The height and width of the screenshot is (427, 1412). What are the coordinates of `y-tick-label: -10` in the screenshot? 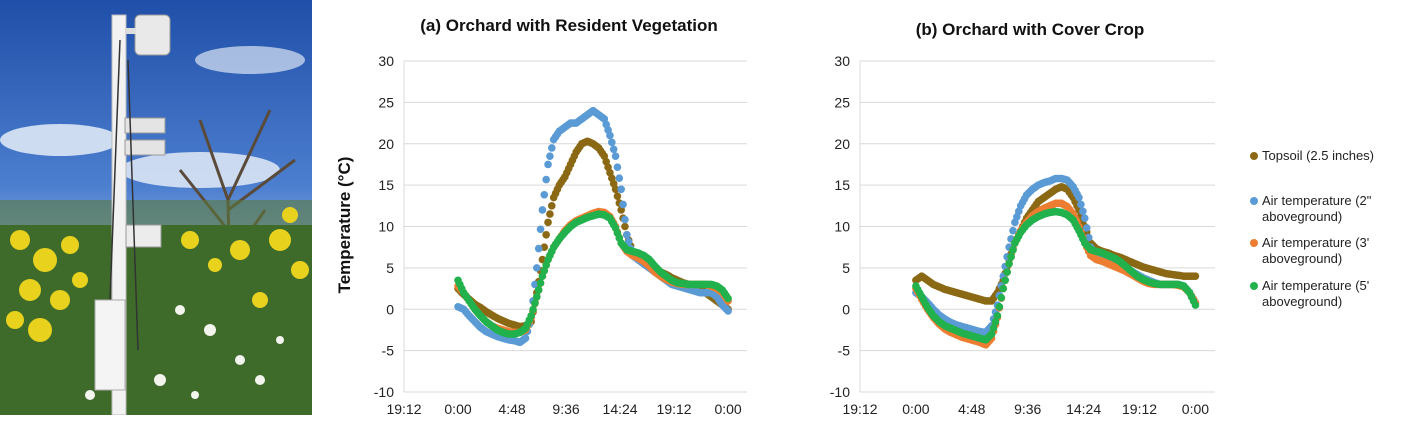 It's located at (384, 392).